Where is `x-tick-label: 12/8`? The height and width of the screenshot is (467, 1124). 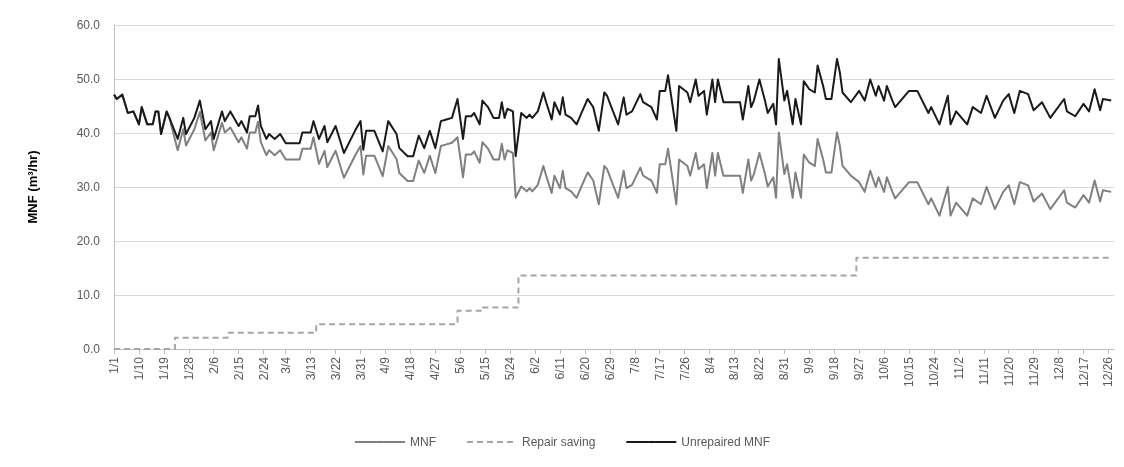
x-tick-label: 12/8 is located at coordinates (1058, 368).